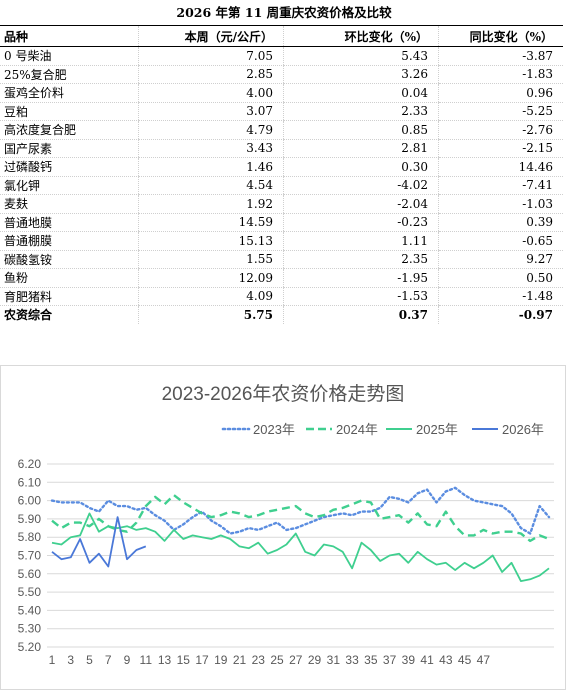 The height and width of the screenshot is (693, 568). What do you see at coordinates (211, 130) in the screenshot?
I see `value-cell: 4.79` at bounding box center [211, 130].